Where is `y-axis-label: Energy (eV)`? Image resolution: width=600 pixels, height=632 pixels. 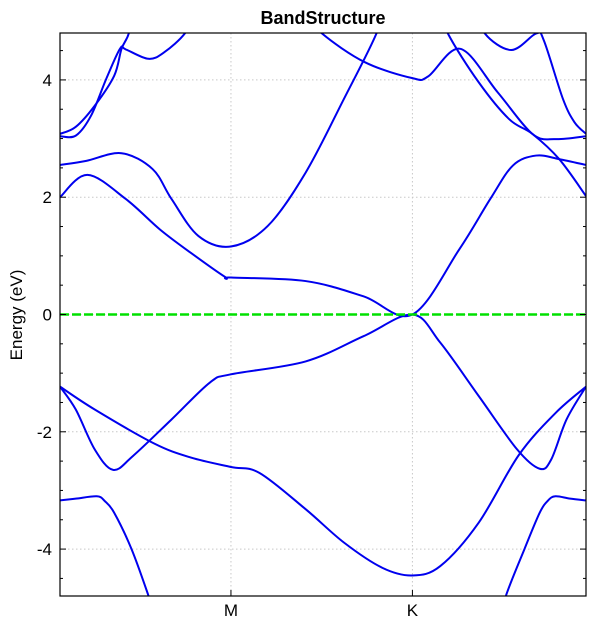
y-axis-label: Energy (eV) is located at coordinates (16, 315).